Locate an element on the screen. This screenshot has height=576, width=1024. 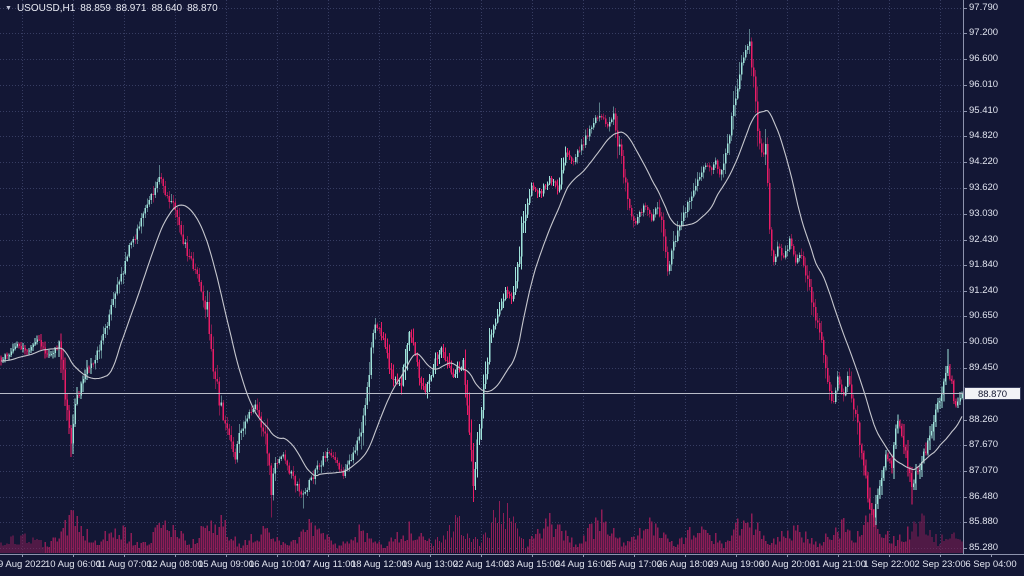
time-axis-label: 1 Sep 22:00 is located at coordinates (889, 564).